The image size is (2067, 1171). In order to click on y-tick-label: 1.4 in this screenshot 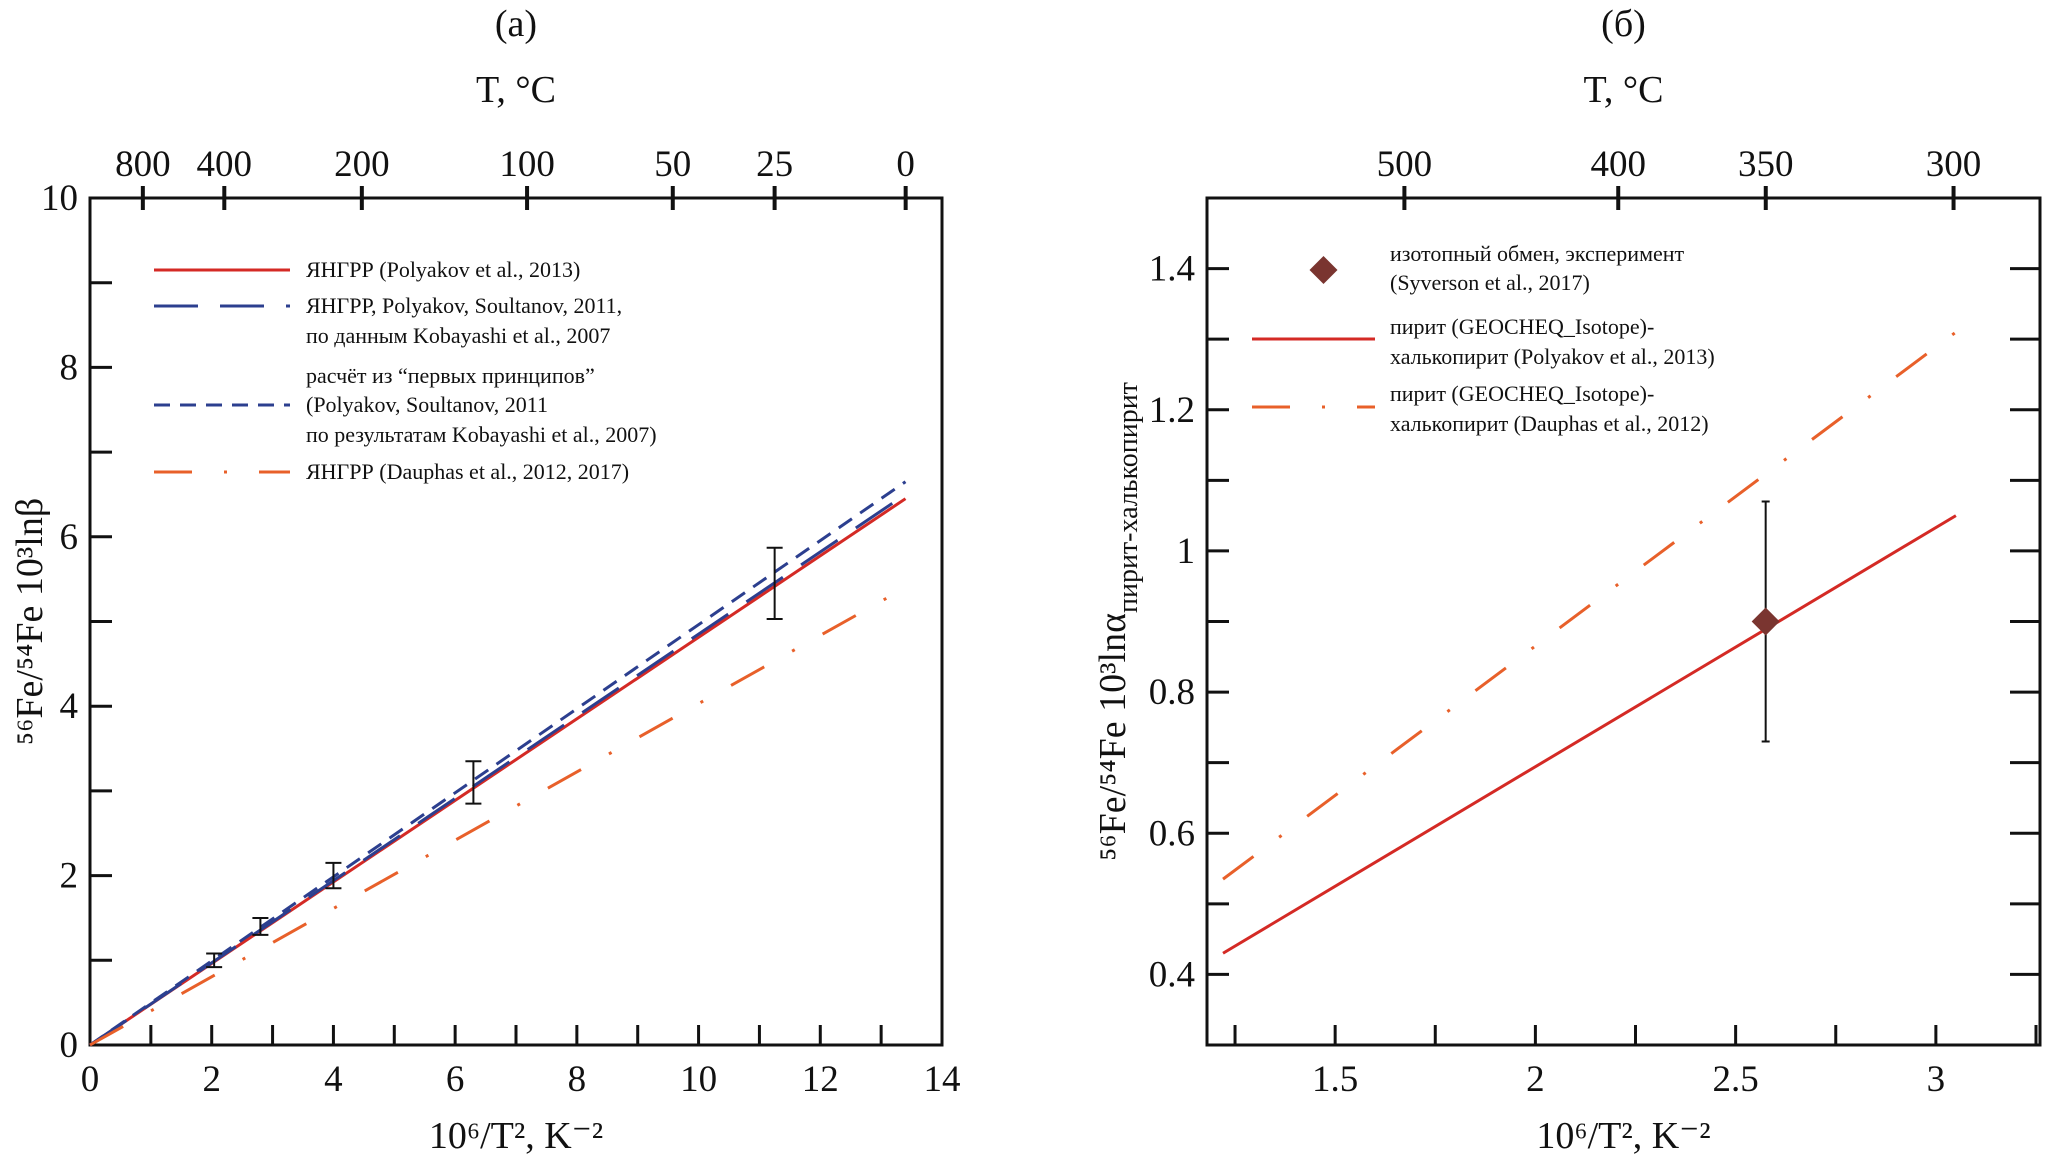, I will do `click(1172, 269)`.